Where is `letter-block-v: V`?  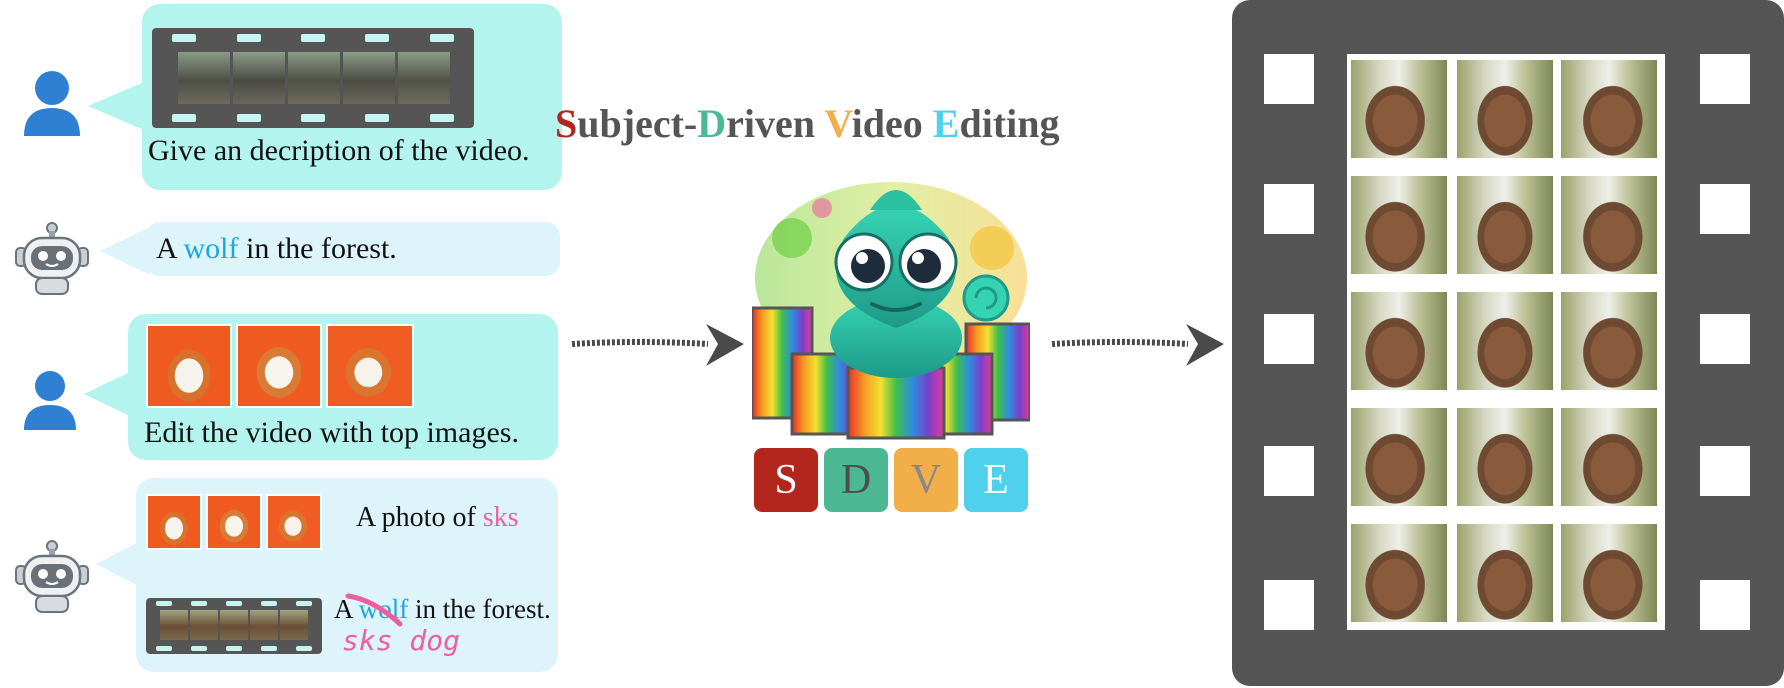
letter-block-v: V is located at coordinates (926, 480).